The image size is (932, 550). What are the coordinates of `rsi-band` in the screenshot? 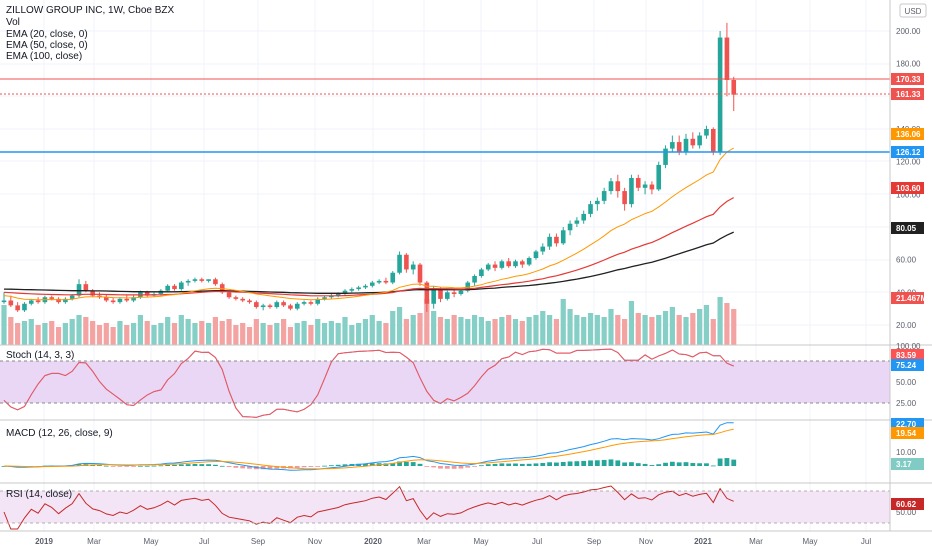 It's located at (445, 507).